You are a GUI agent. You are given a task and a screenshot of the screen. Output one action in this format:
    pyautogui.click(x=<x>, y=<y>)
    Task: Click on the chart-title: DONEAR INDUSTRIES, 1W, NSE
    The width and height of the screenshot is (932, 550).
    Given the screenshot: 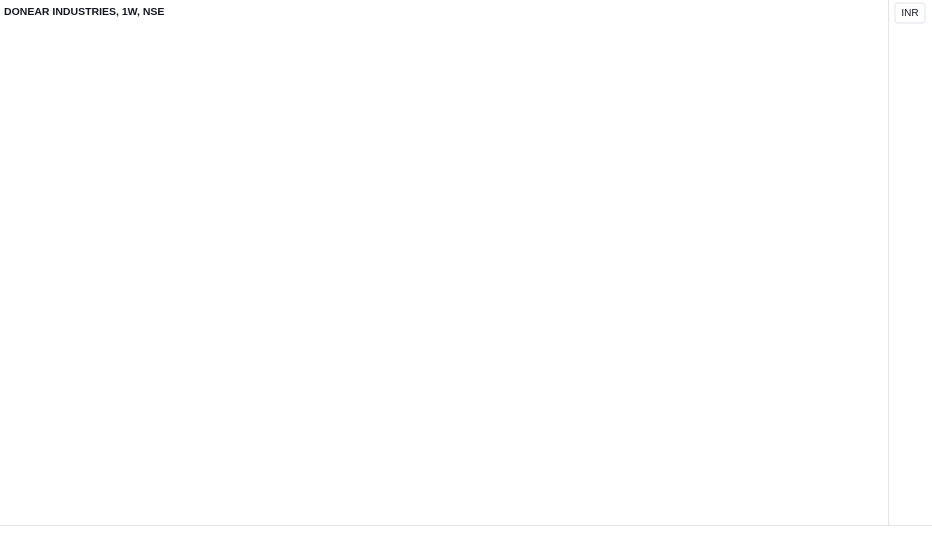 What is the action you would take?
    pyautogui.click(x=84, y=12)
    